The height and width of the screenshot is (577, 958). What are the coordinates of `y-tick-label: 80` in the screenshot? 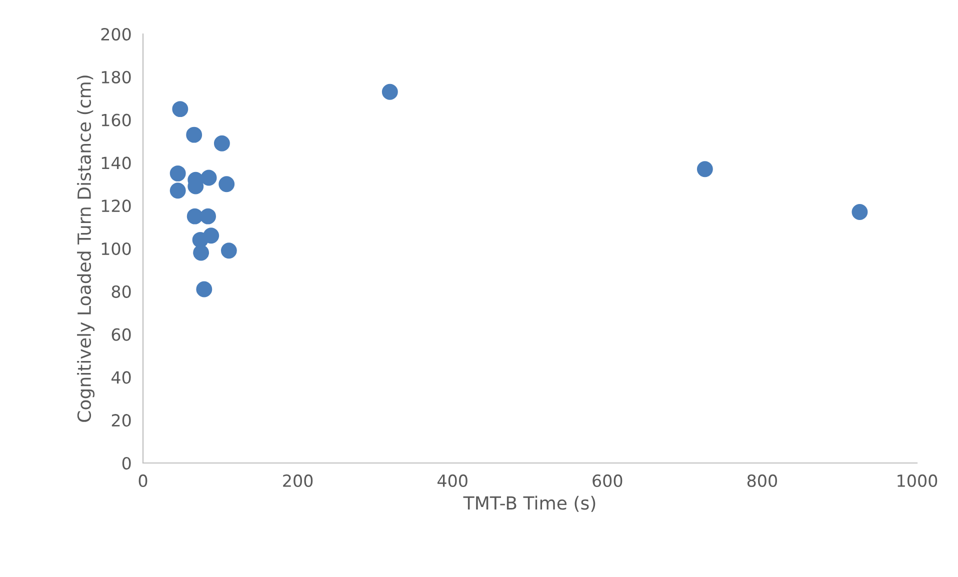 It's located at (121, 291).